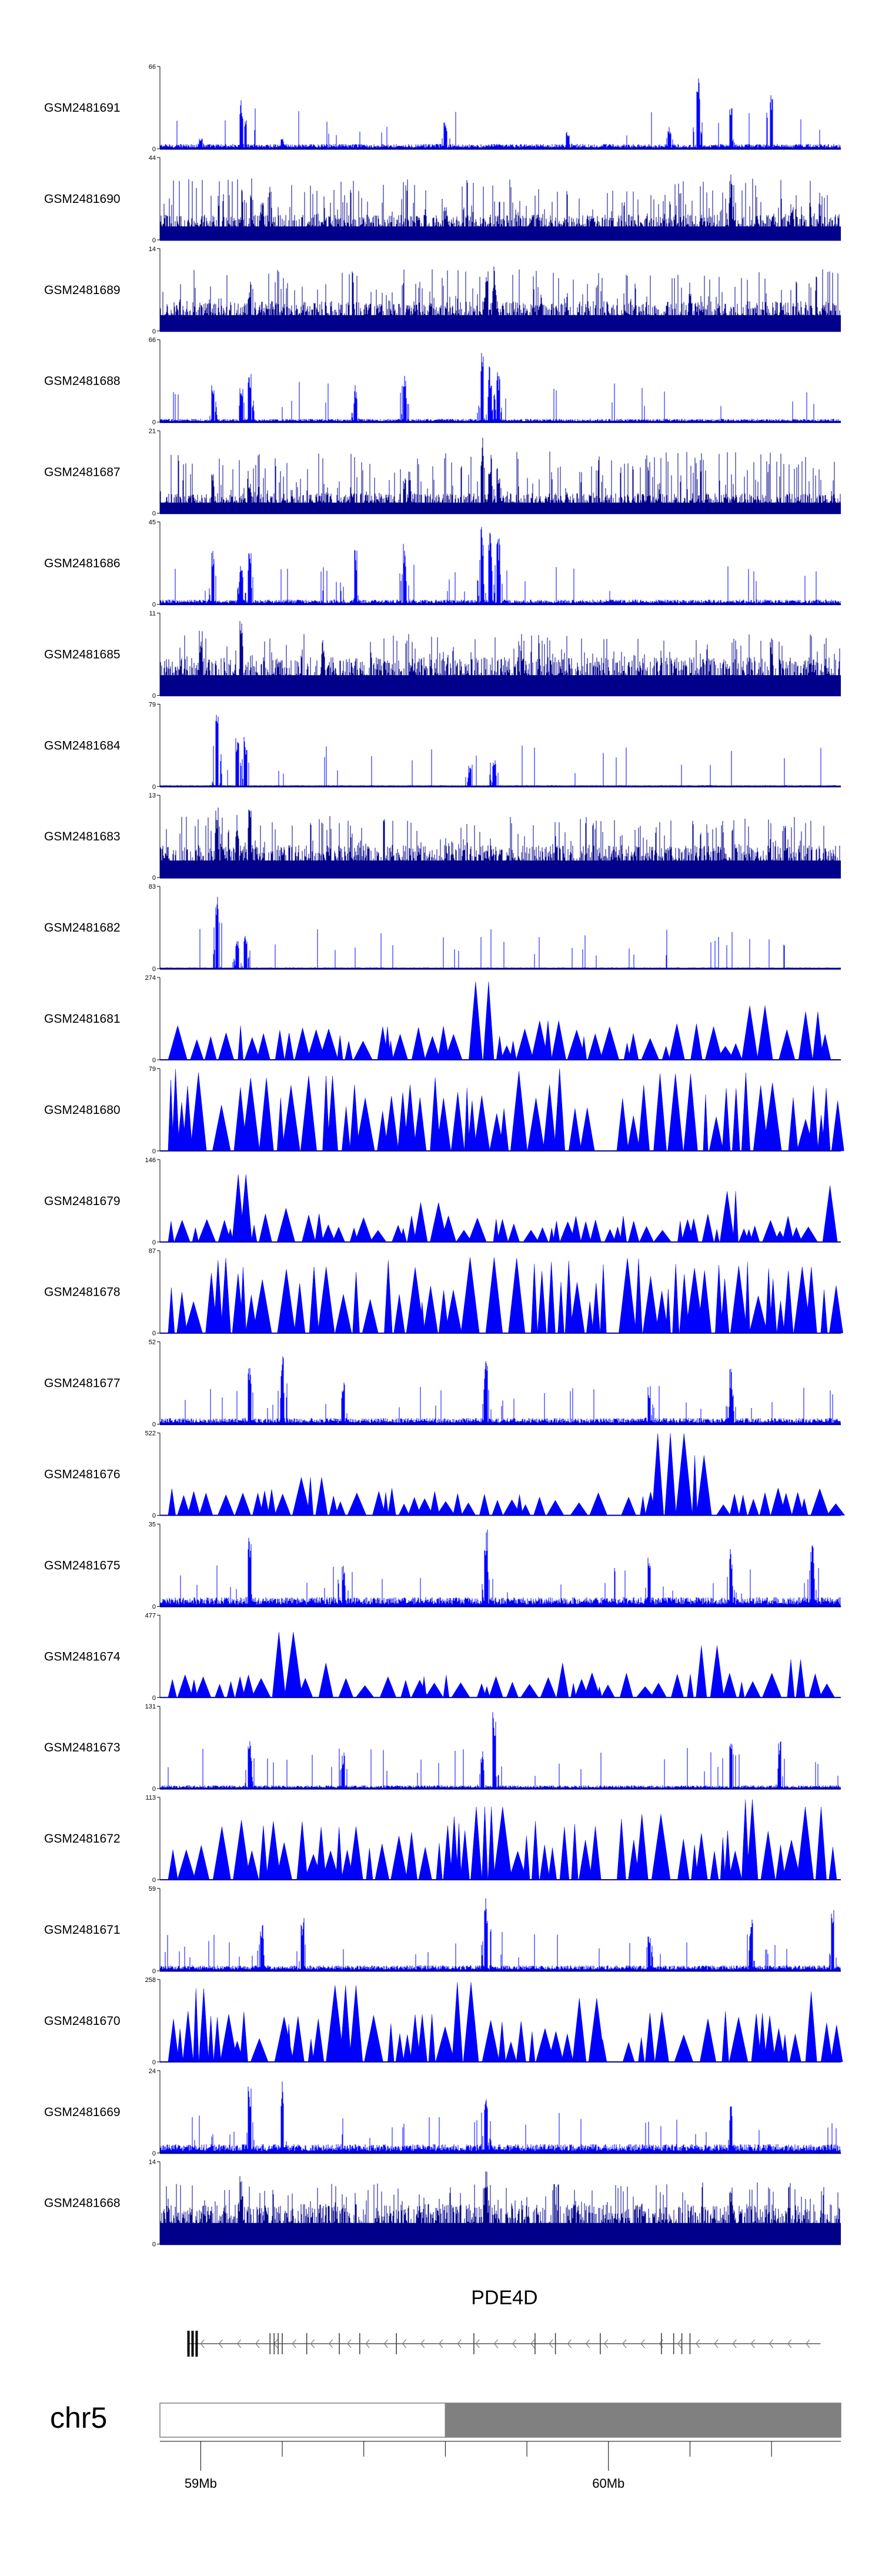  I want to click on track-label: GSM2481672, so click(82, 1839).